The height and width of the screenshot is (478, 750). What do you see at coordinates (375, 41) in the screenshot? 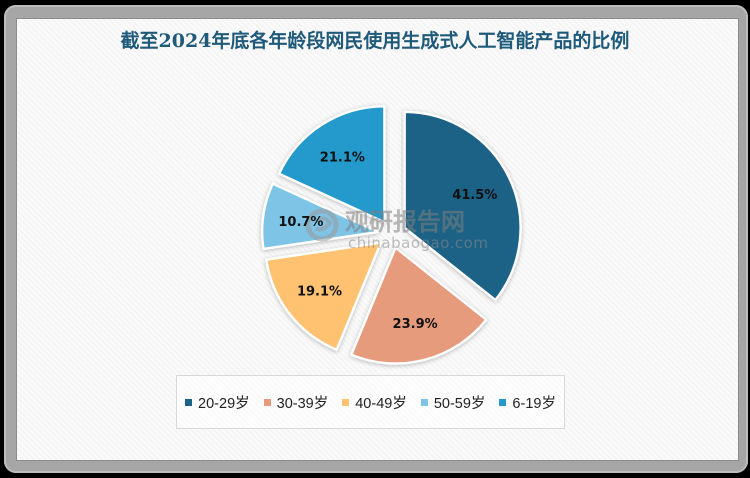
I see `chart-title: 截至2024年底各年龄段网民使用生成式人工智能产品的比例` at bounding box center [375, 41].